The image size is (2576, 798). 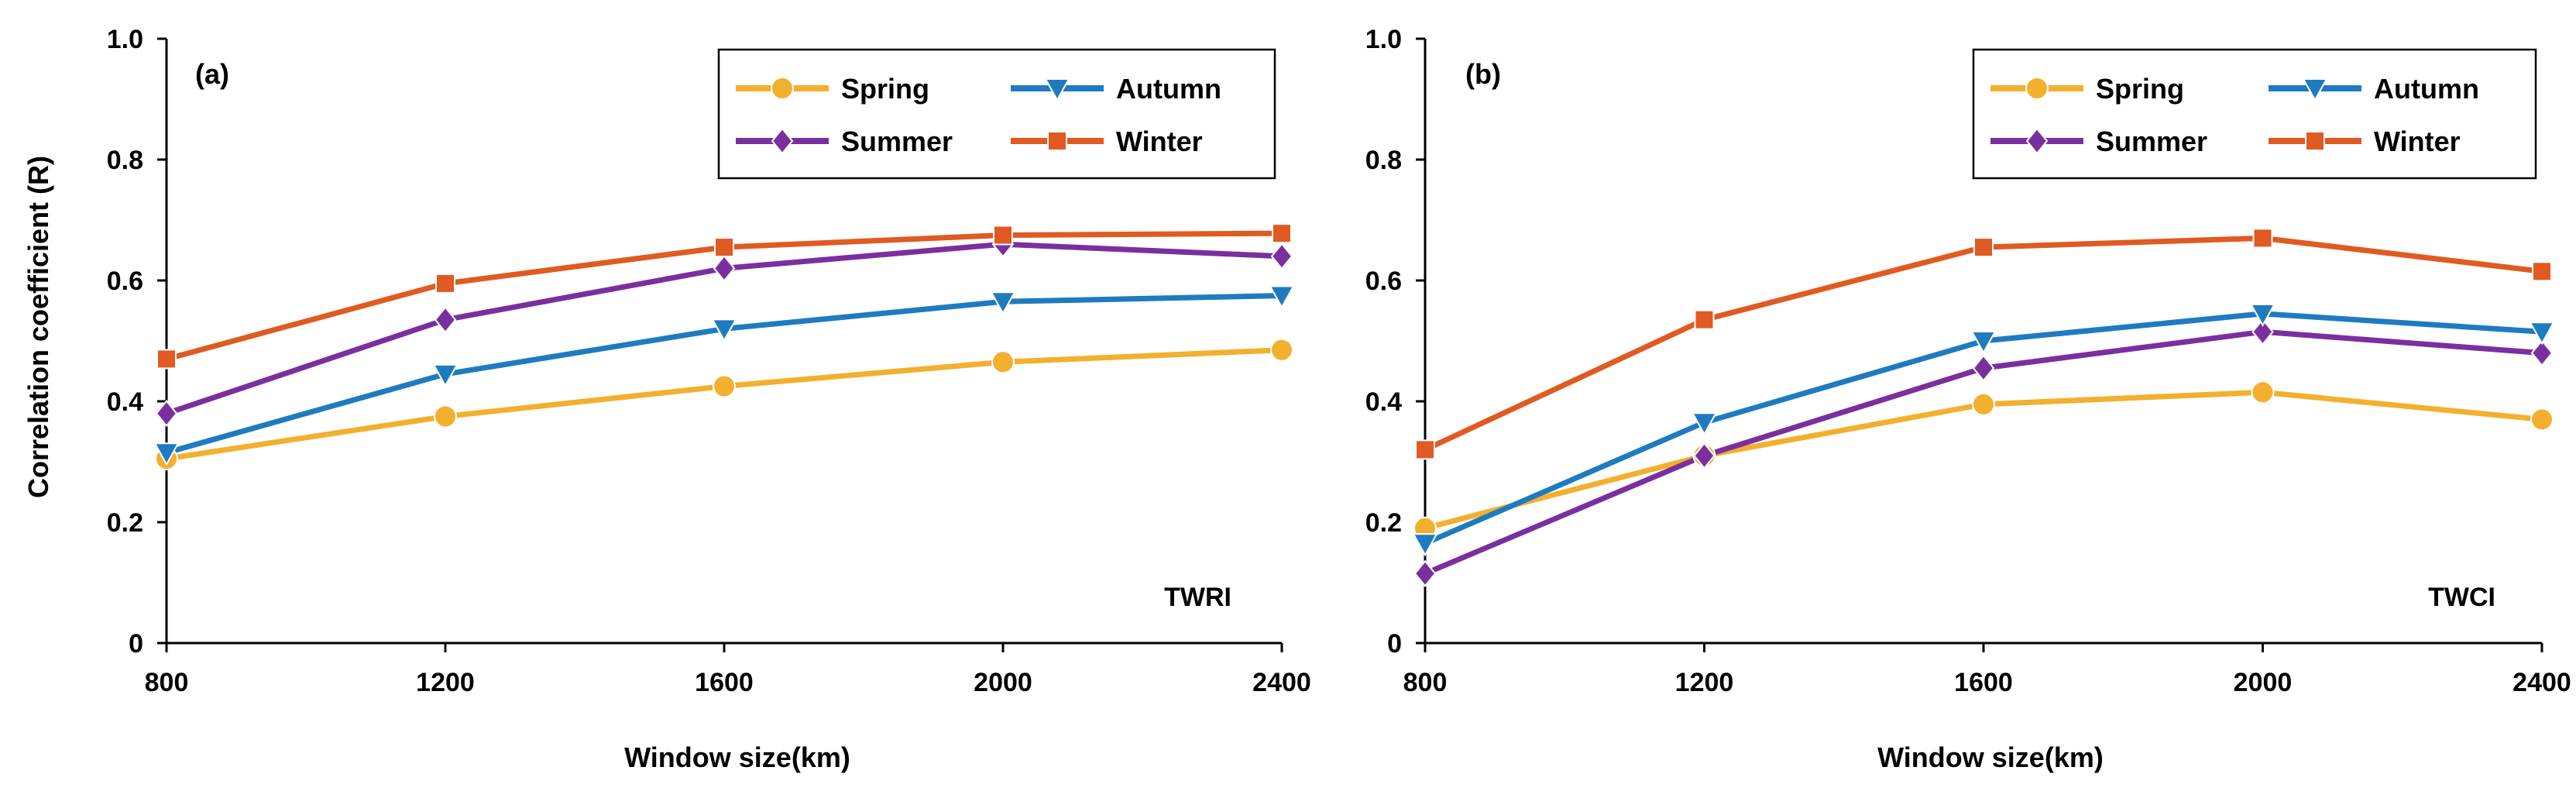 I want to click on panel-label: (b), so click(x=1483, y=74).